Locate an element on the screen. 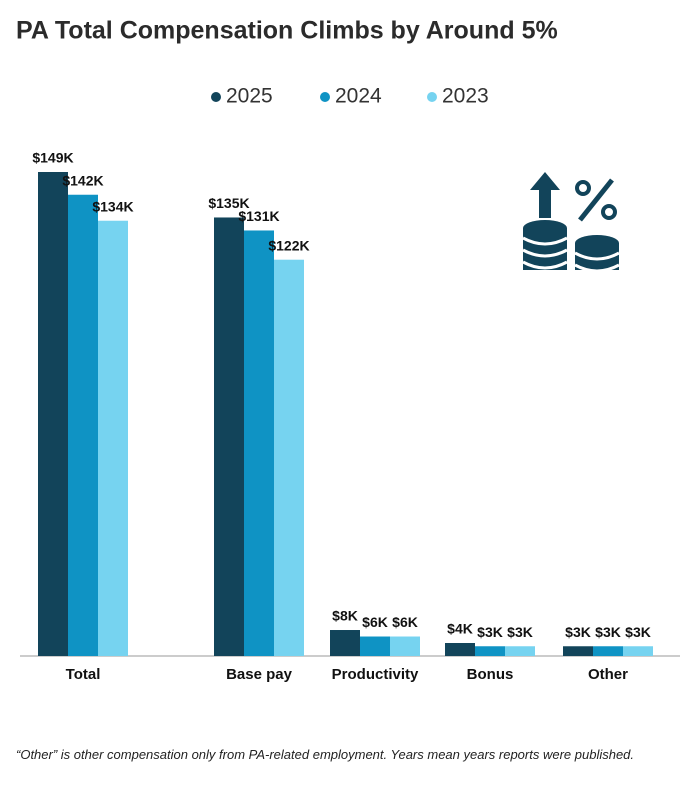  legend-label: 2024 is located at coordinates (358, 96).